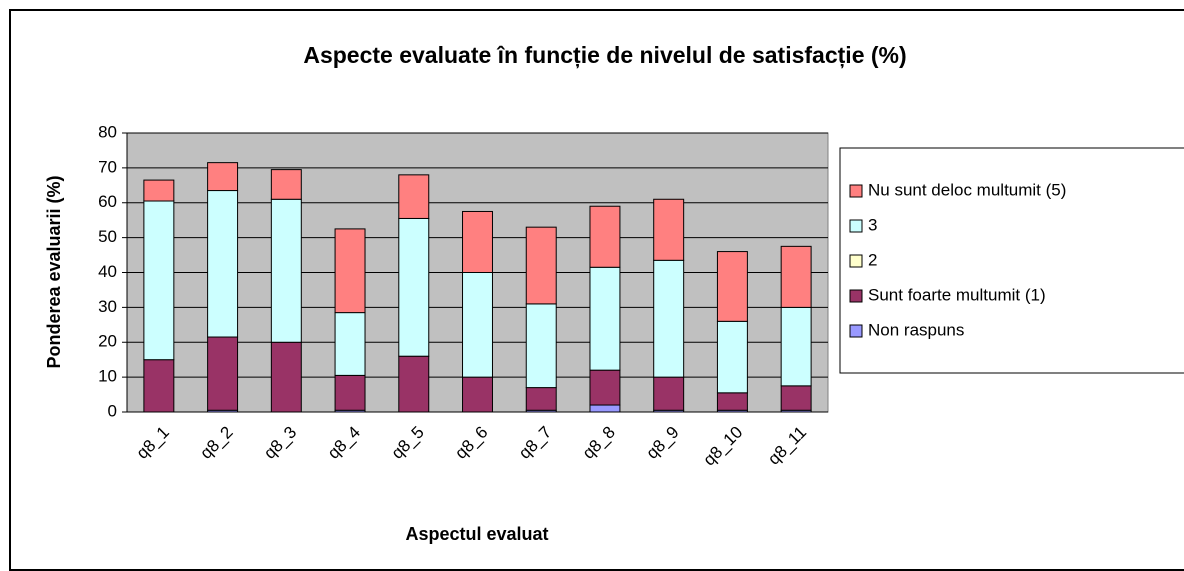 The image size is (1184, 571). I want to click on y-tick-label: 70, so click(107, 166).